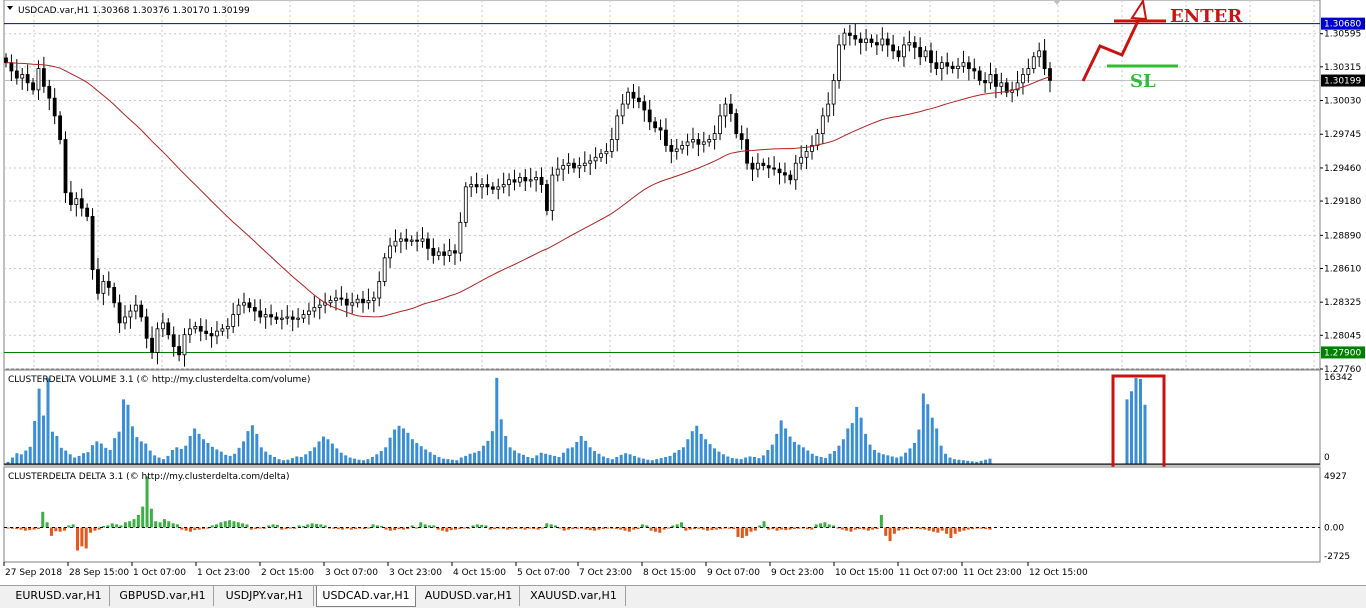 The width and height of the screenshot is (1366, 608). I want to click on time-tick-label: 2 Oct 15:00, so click(287, 573).